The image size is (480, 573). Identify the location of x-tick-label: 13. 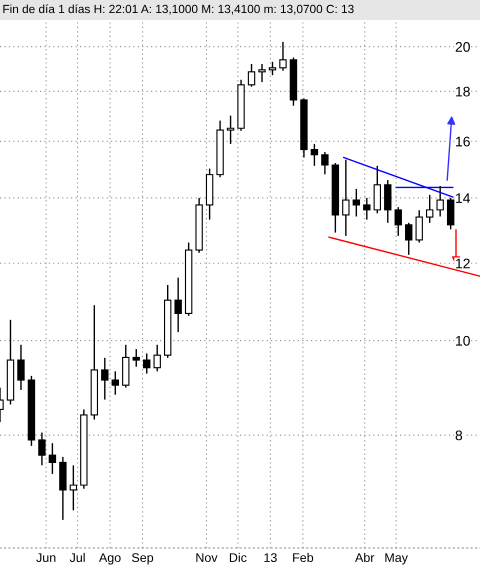
(270, 557).